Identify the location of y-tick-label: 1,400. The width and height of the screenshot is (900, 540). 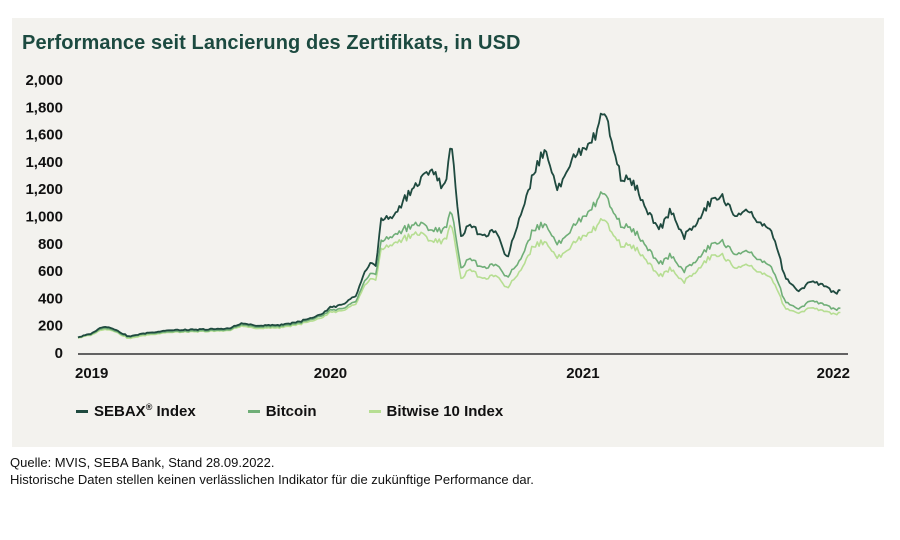
(44, 162).